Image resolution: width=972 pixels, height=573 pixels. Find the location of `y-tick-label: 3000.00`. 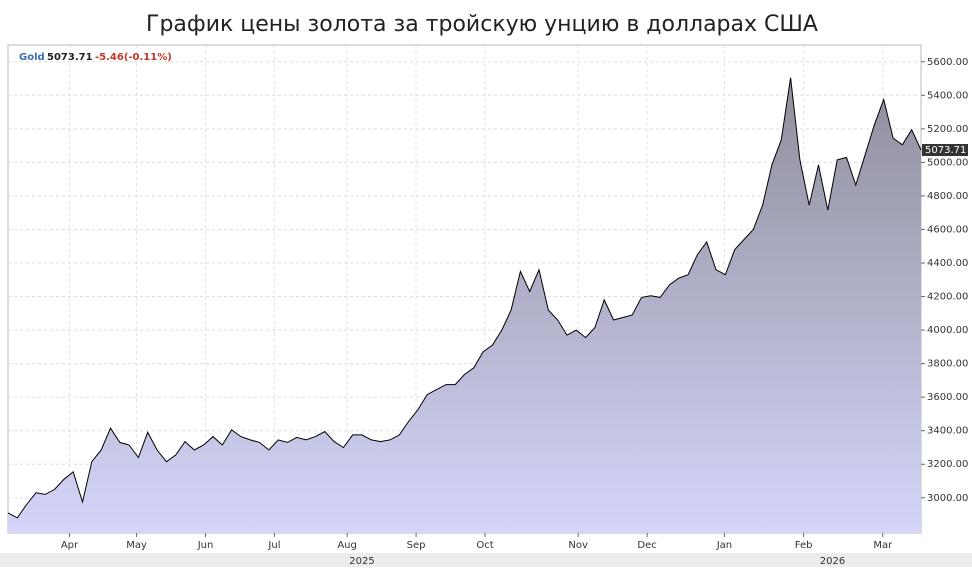

y-tick-label: 3000.00 is located at coordinates (947, 498).